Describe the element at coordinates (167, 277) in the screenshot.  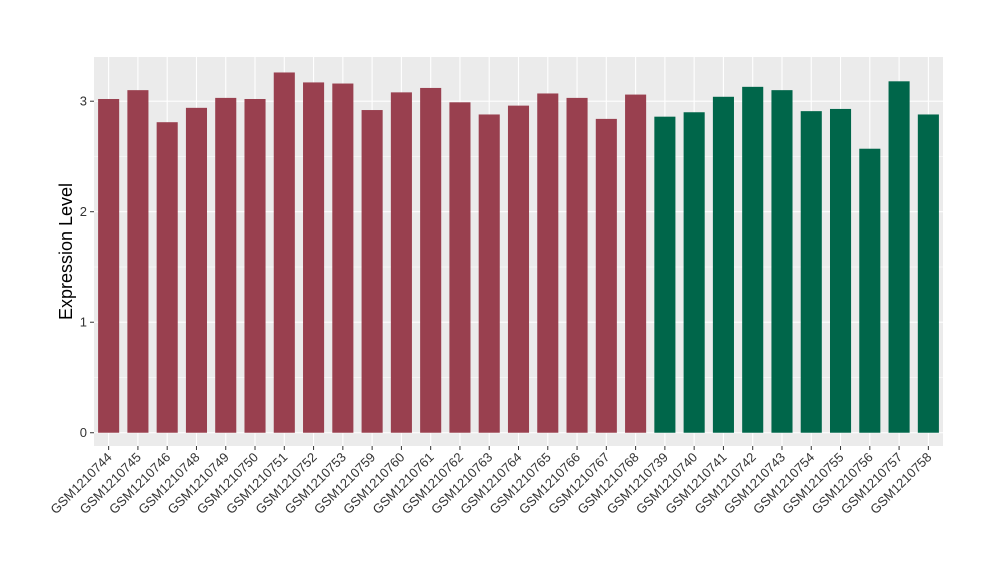
I see `bar-GSM1210746` at that location.